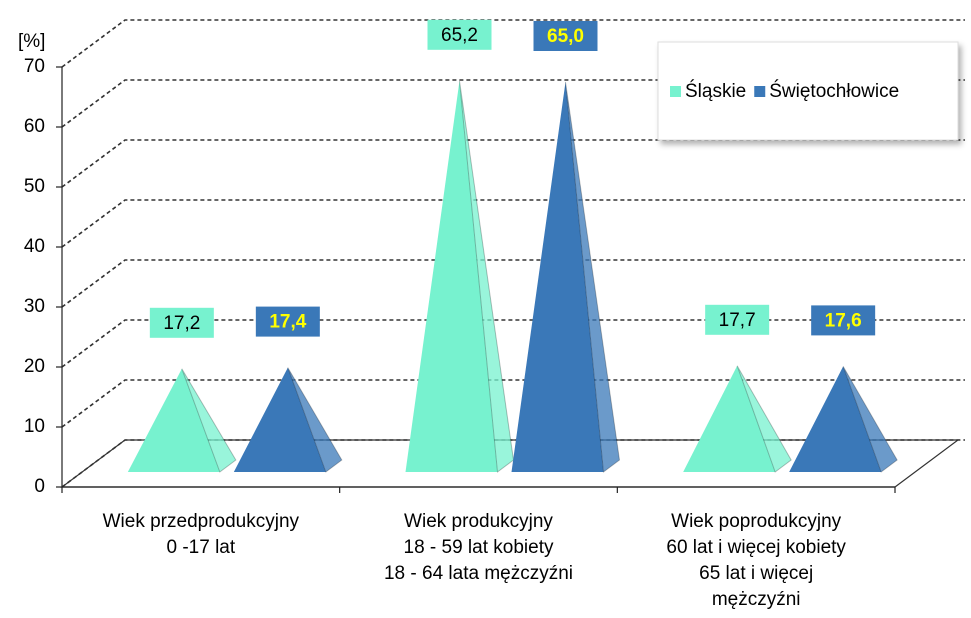  What do you see at coordinates (478, 521) in the screenshot?
I see `x-tick-label: Wiek produkcyjny` at bounding box center [478, 521].